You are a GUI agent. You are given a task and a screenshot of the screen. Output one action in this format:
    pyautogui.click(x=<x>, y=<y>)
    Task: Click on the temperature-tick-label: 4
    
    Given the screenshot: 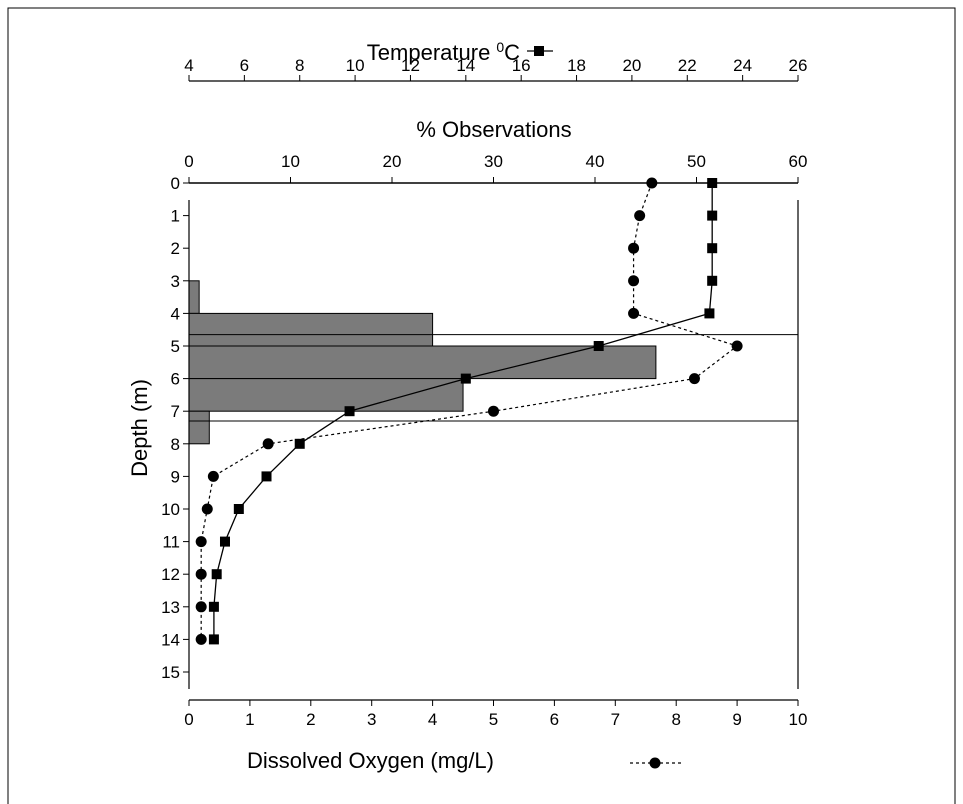 What is the action you would take?
    pyautogui.click(x=188, y=65)
    